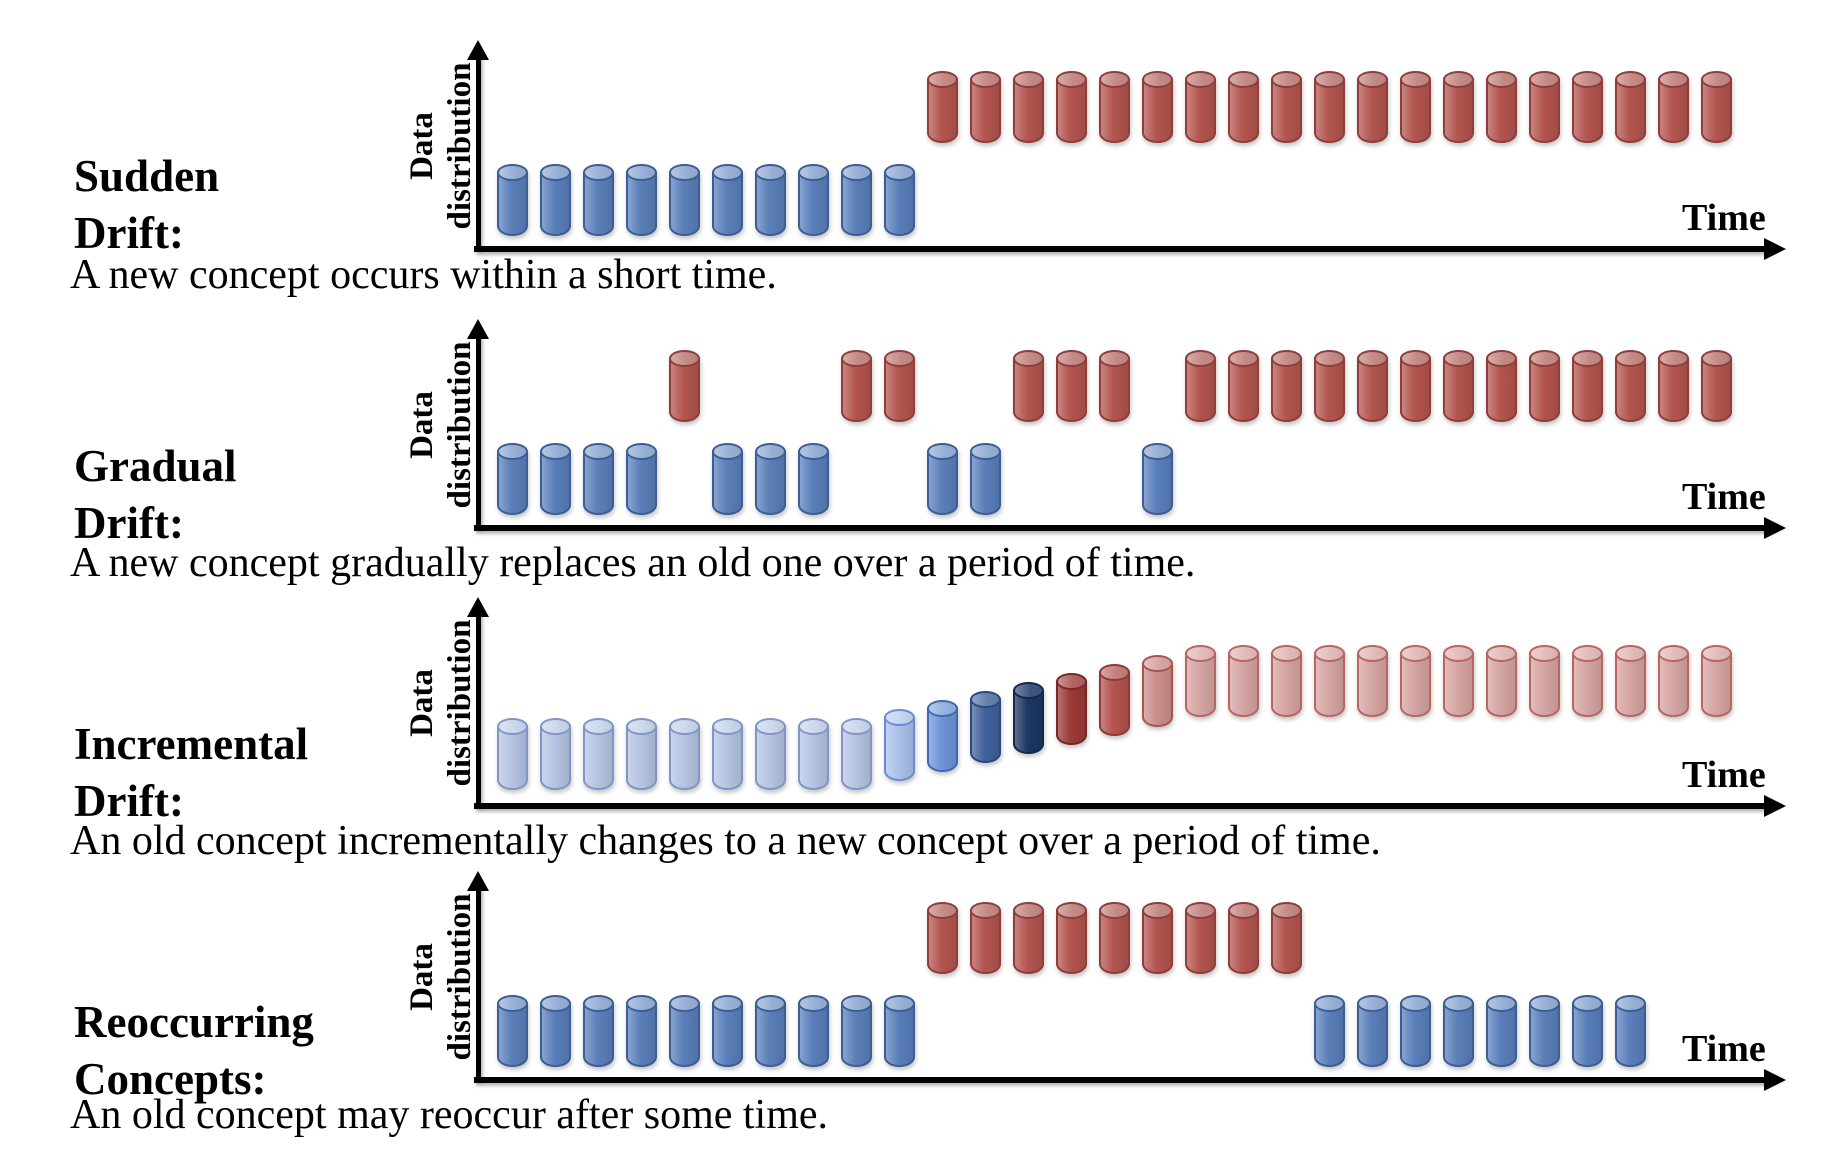  What do you see at coordinates (1775, 1080) in the screenshot?
I see `x-axis-arrow-icon` at bounding box center [1775, 1080].